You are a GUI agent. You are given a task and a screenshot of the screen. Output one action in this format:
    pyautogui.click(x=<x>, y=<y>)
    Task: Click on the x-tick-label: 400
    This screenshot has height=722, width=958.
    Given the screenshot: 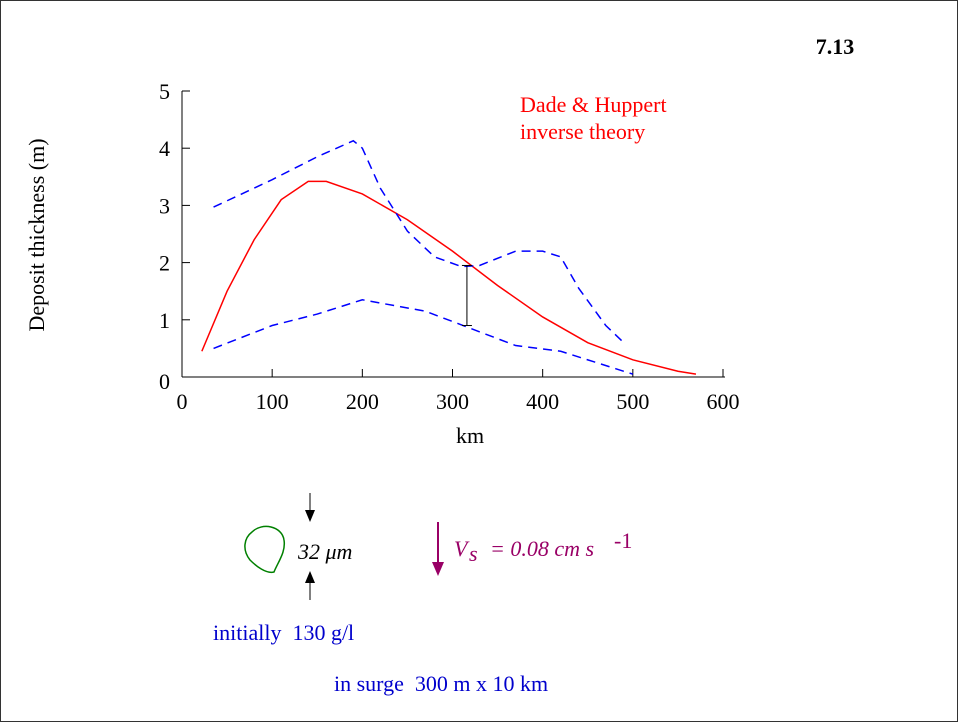 What is the action you would take?
    pyautogui.click(x=542, y=401)
    